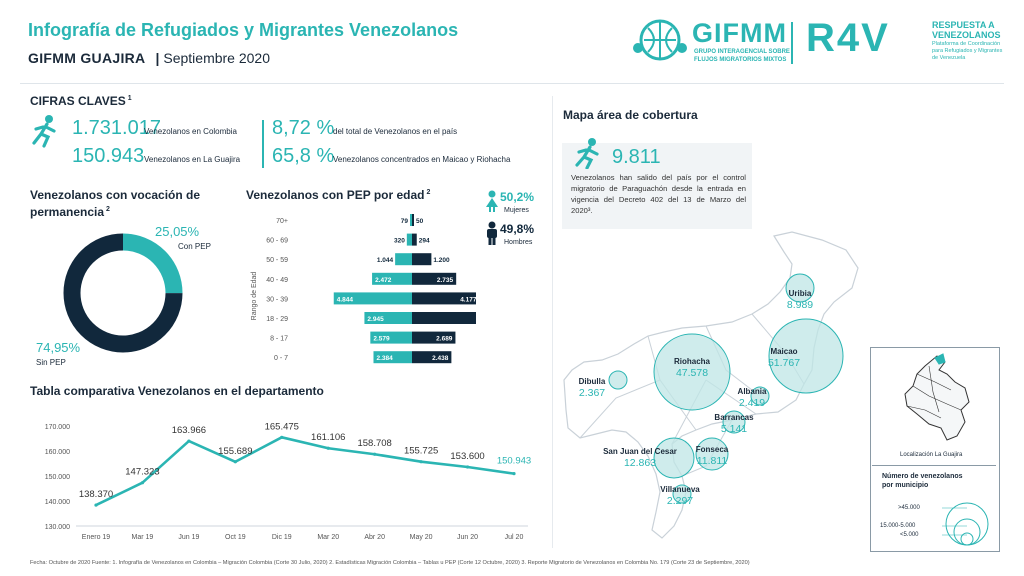  Describe the element at coordinates (277, 319) in the screenshot. I see `pyramid-age-label: 18 - 29` at that location.